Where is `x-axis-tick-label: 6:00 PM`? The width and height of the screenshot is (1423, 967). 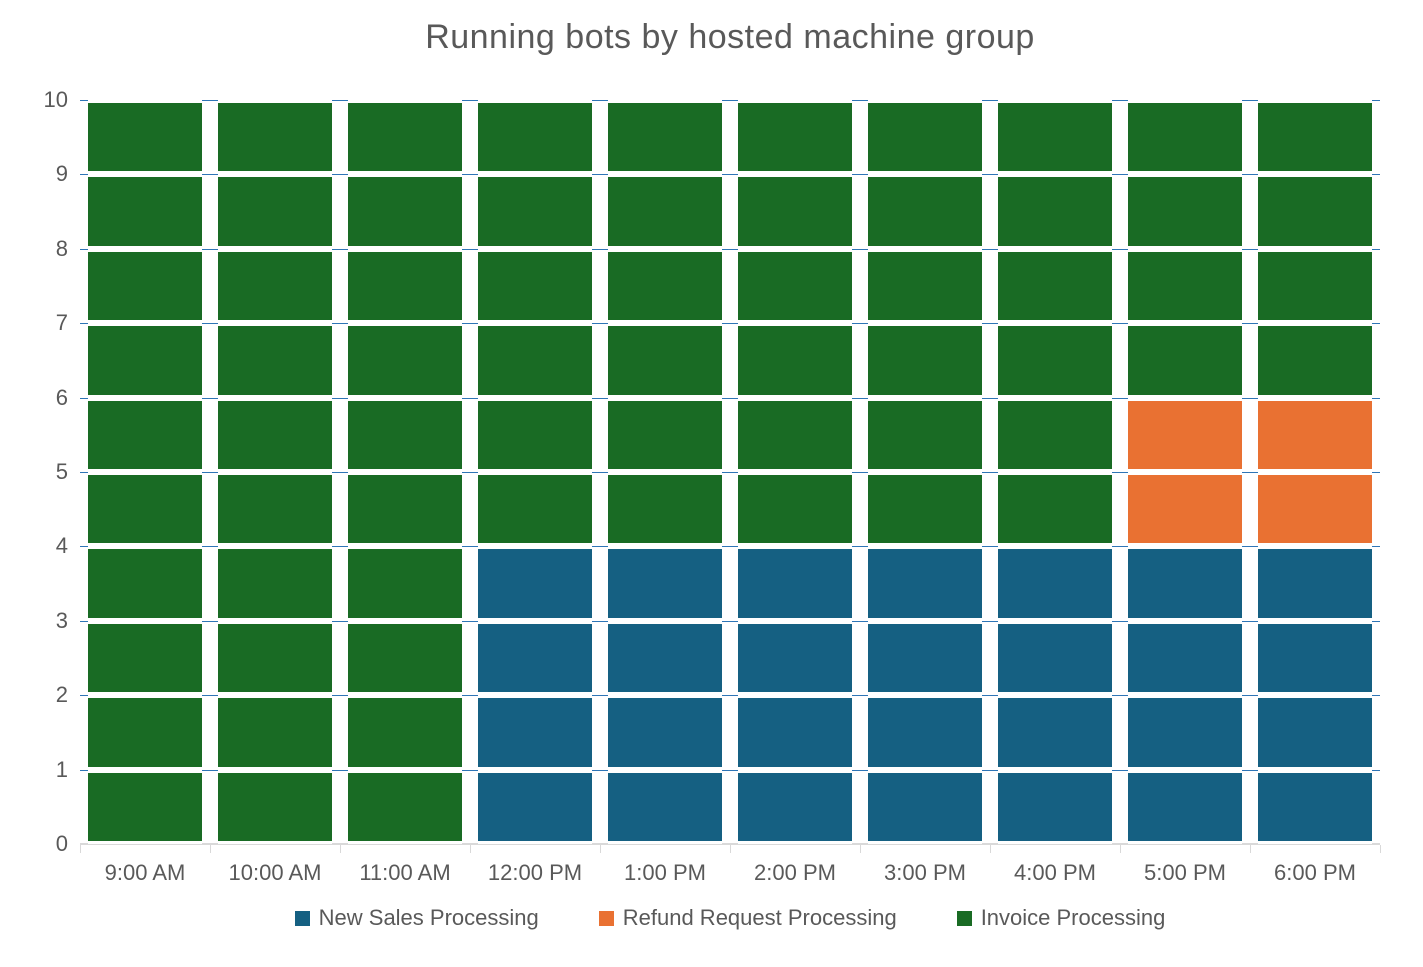 x-axis-tick-label: 6:00 PM is located at coordinates (1315, 872).